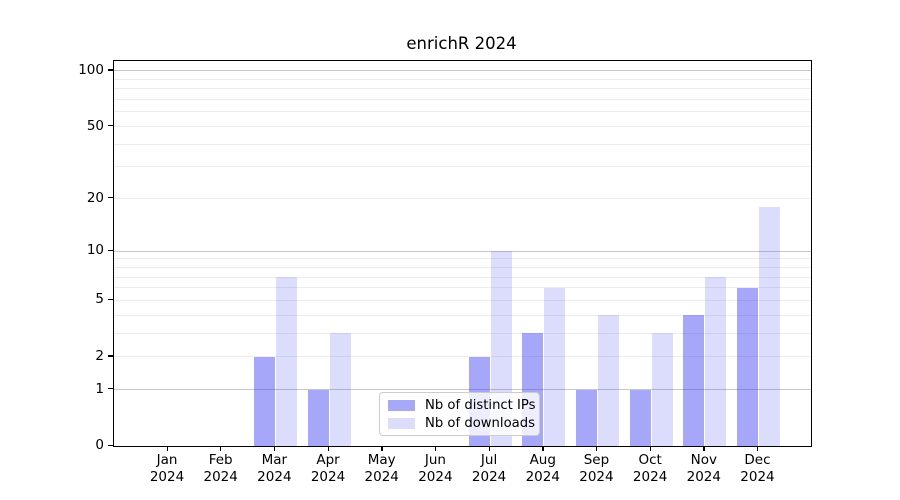  I want to click on bar-downloads-apr, so click(340, 389).